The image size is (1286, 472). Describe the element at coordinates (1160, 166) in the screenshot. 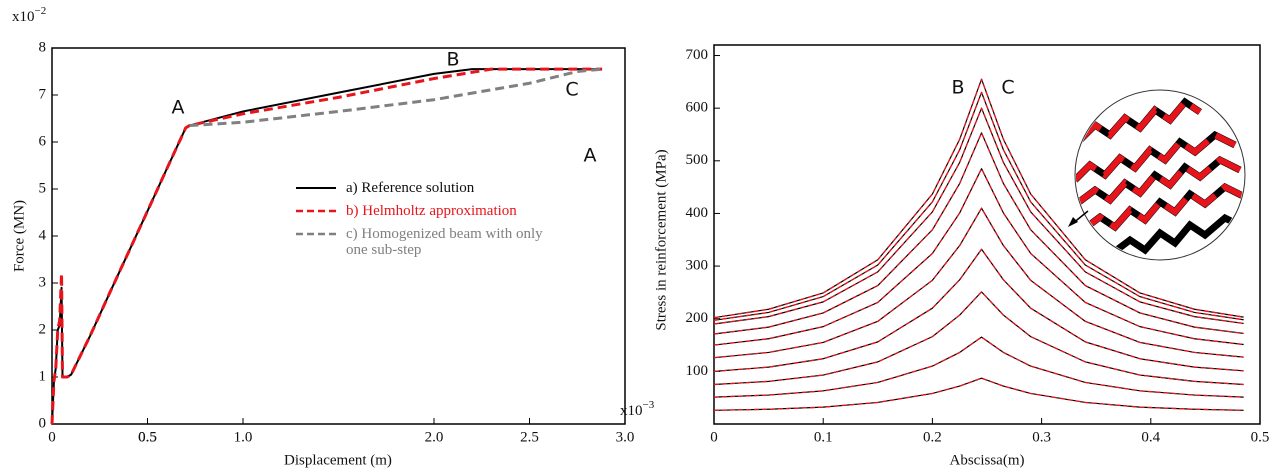

I see `inset-red-lines` at that location.